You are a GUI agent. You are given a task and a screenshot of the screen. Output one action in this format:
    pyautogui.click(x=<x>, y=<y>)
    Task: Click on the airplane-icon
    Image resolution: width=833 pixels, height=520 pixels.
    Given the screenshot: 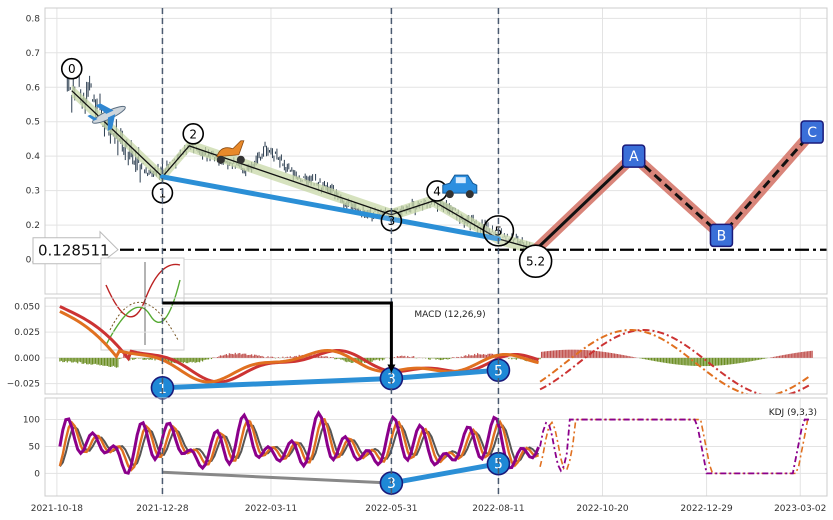 What is the action you would take?
    pyautogui.click(x=106, y=117)
    